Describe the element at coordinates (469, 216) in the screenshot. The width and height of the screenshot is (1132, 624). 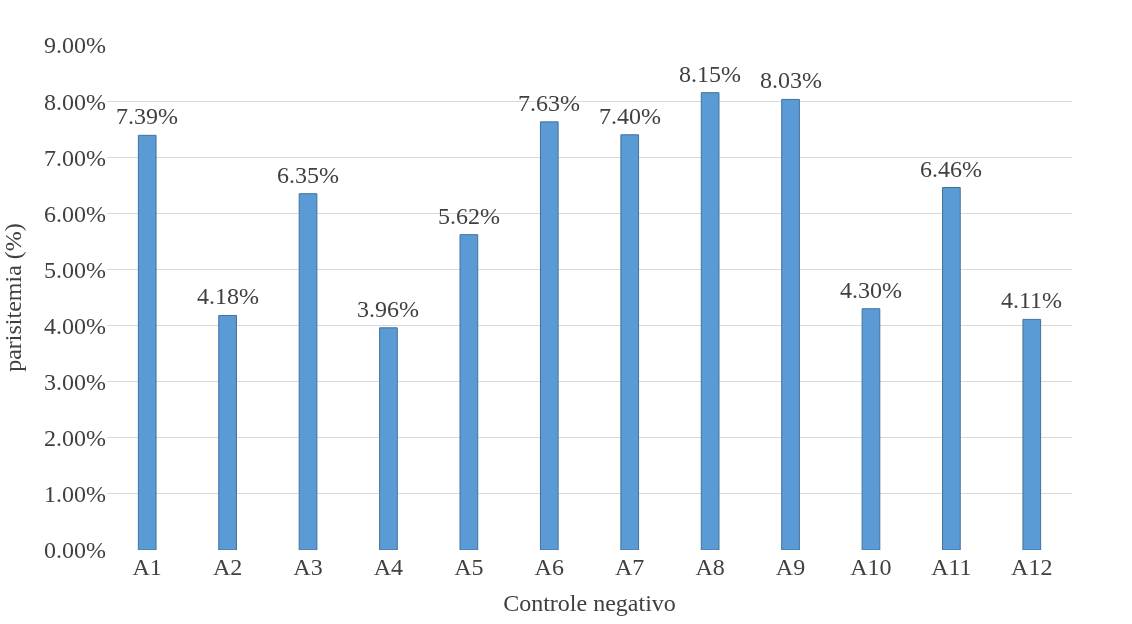
I see `data-label: 5.62%` at that location.